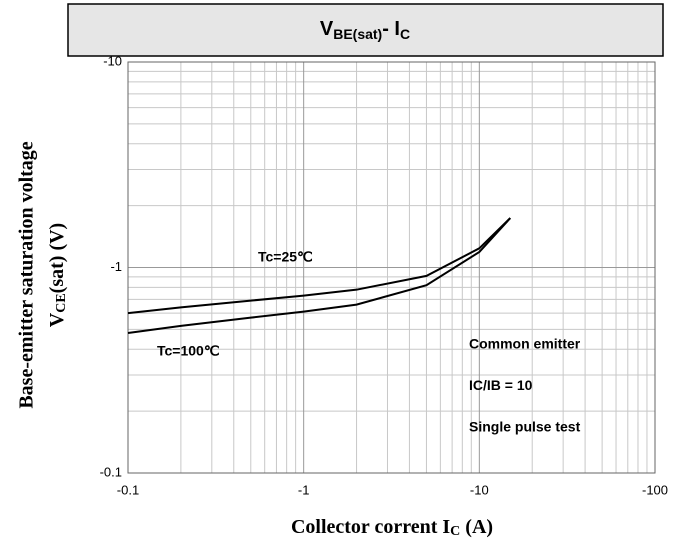  Describe the element at coordinates (285, 257) in the screenshot. I see `series-label: Tc=25℃` at that location.